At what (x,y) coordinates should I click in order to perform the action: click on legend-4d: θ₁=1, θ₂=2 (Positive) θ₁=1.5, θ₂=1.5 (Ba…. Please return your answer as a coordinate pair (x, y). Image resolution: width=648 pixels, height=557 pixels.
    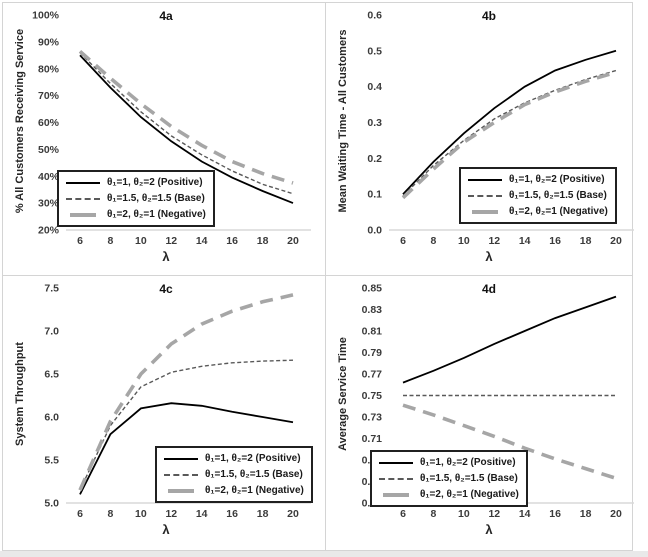
    Looking at the image, I should click on (449, 478).